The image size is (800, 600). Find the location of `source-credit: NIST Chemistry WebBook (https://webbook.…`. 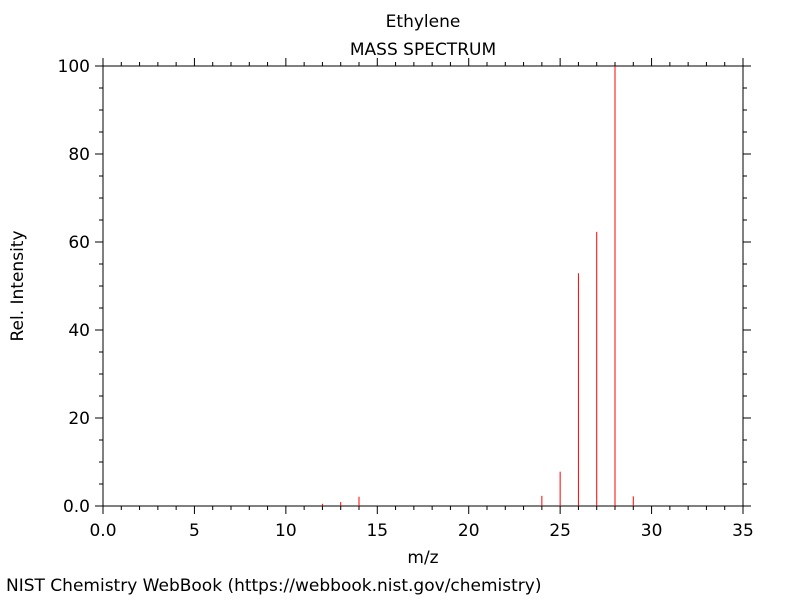

source-credit: NIST Chemistry WebBook (https://webbook.… is located at coordinates (274, 586).